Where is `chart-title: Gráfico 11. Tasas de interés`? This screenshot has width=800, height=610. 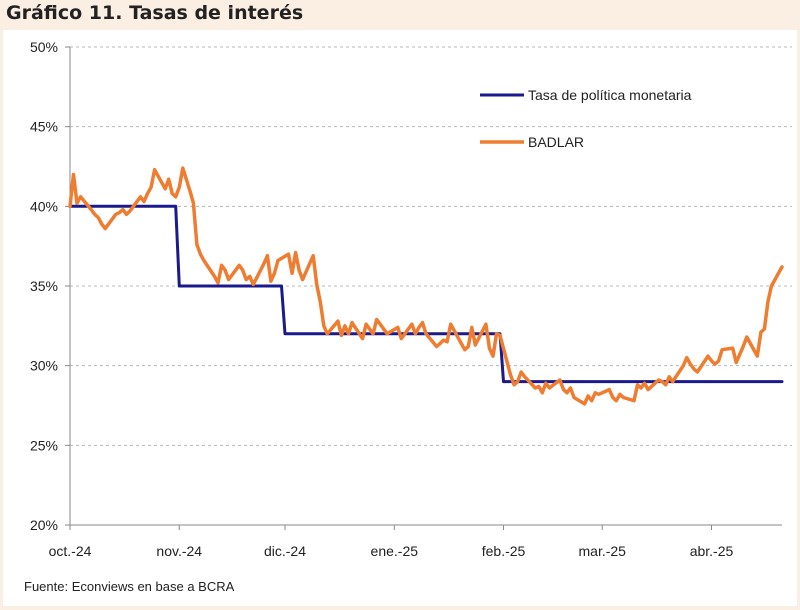 chart-title: Gráfico 11. Tasas de interés is located at coordinates (155, 13).